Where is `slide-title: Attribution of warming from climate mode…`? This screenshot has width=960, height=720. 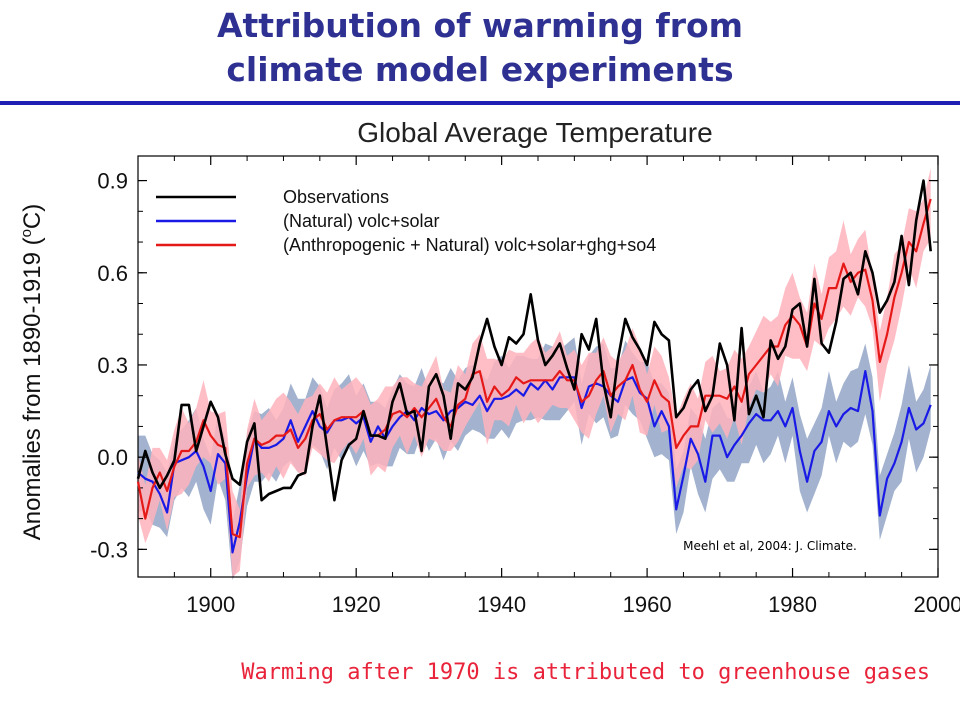 slide-title: Attribution of warming from climate mode… is located at coordinates (480, 48).